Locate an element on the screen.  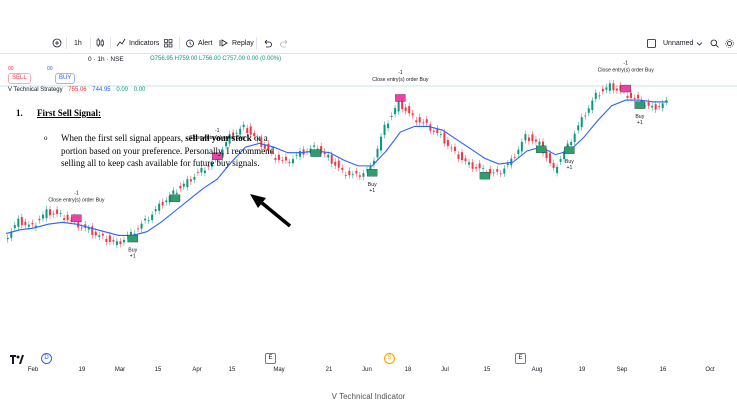
interval-button: 1h is located at coordinates (78, 43).